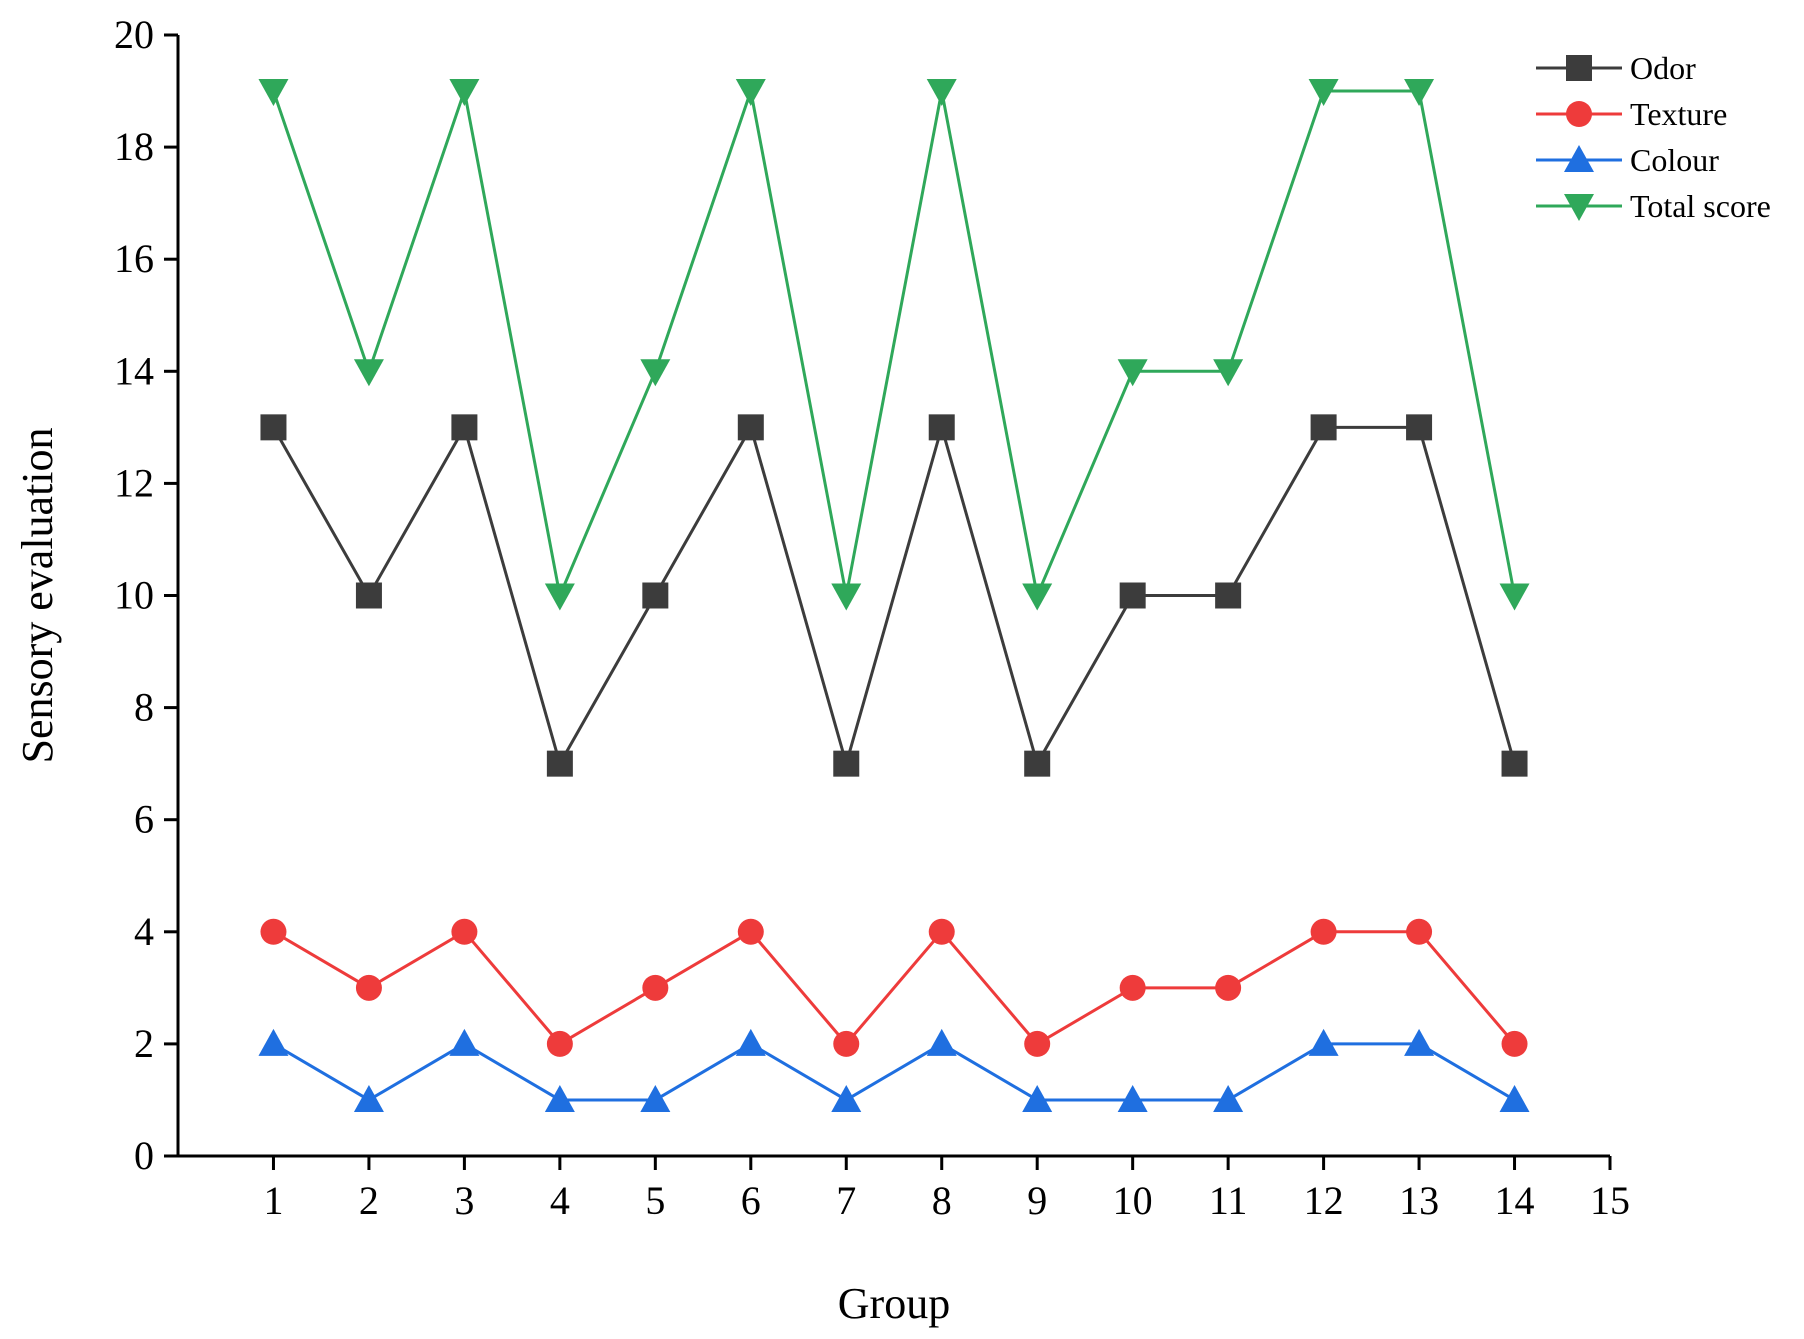  I want to click on x-tick-label: 3, so click(464, 1200).